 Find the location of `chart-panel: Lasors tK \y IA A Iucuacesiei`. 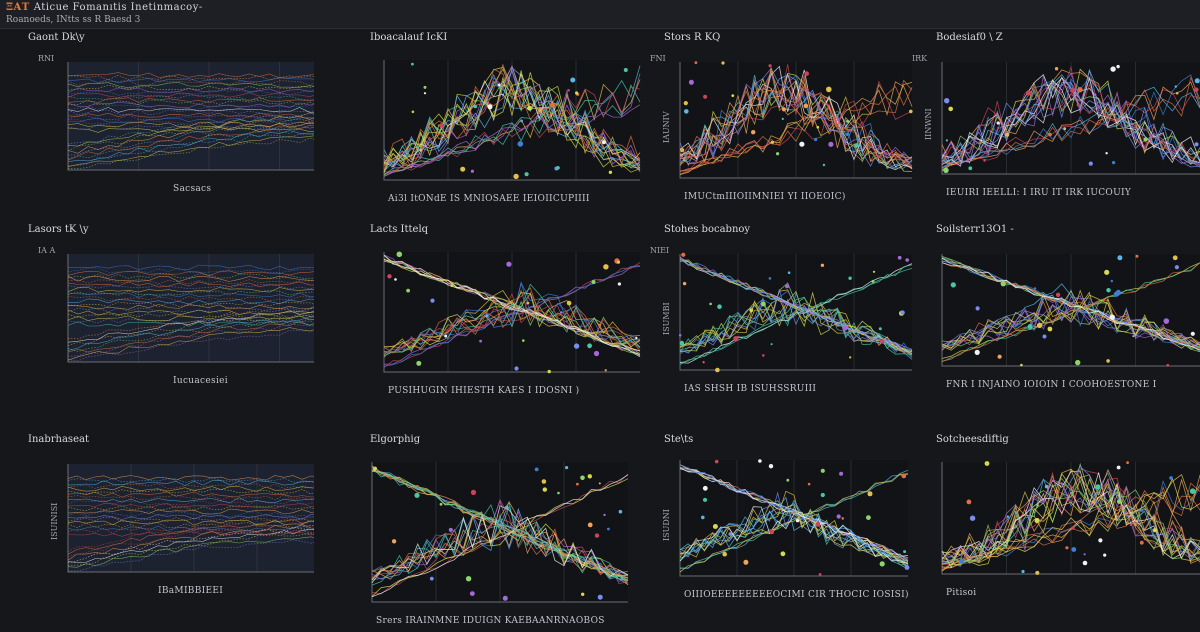

chart-panel: Lasors tK \y IA A Iucuacesiei is located at coordinates (164, 322).